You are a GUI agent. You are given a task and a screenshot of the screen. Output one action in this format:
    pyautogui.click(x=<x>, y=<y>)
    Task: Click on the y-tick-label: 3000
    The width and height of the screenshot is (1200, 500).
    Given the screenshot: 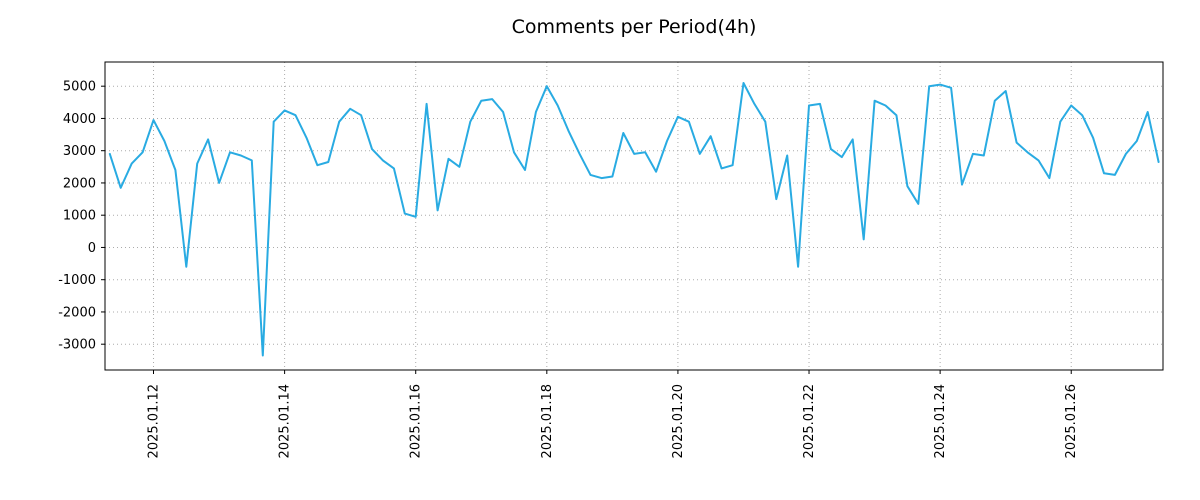 What is the action you would take?
    pyautogui.click(x=79, y=151)
    